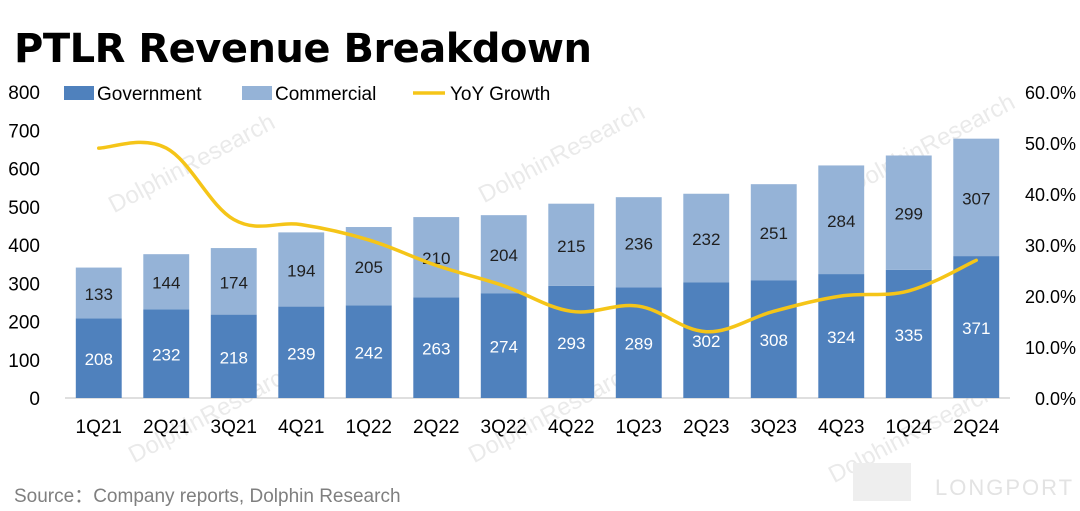 The image size is (1080, 511). I want to click on legend-label: Commercial, so click(325, 94).